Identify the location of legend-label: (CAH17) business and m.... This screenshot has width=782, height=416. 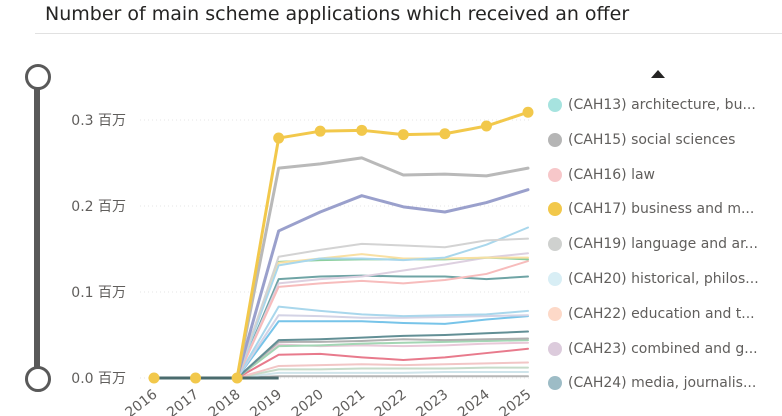
(661, 209).